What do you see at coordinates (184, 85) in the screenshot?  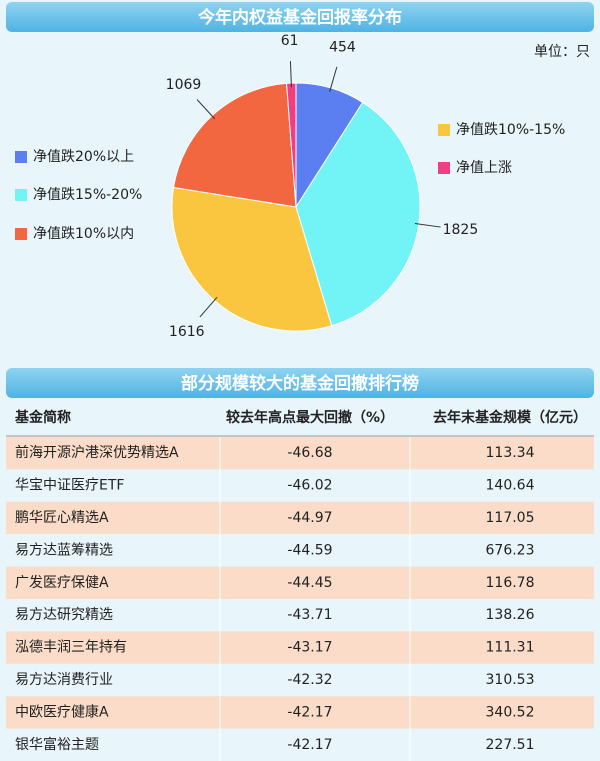 I see `value-label: 1069` at bounding box center [184, 85].